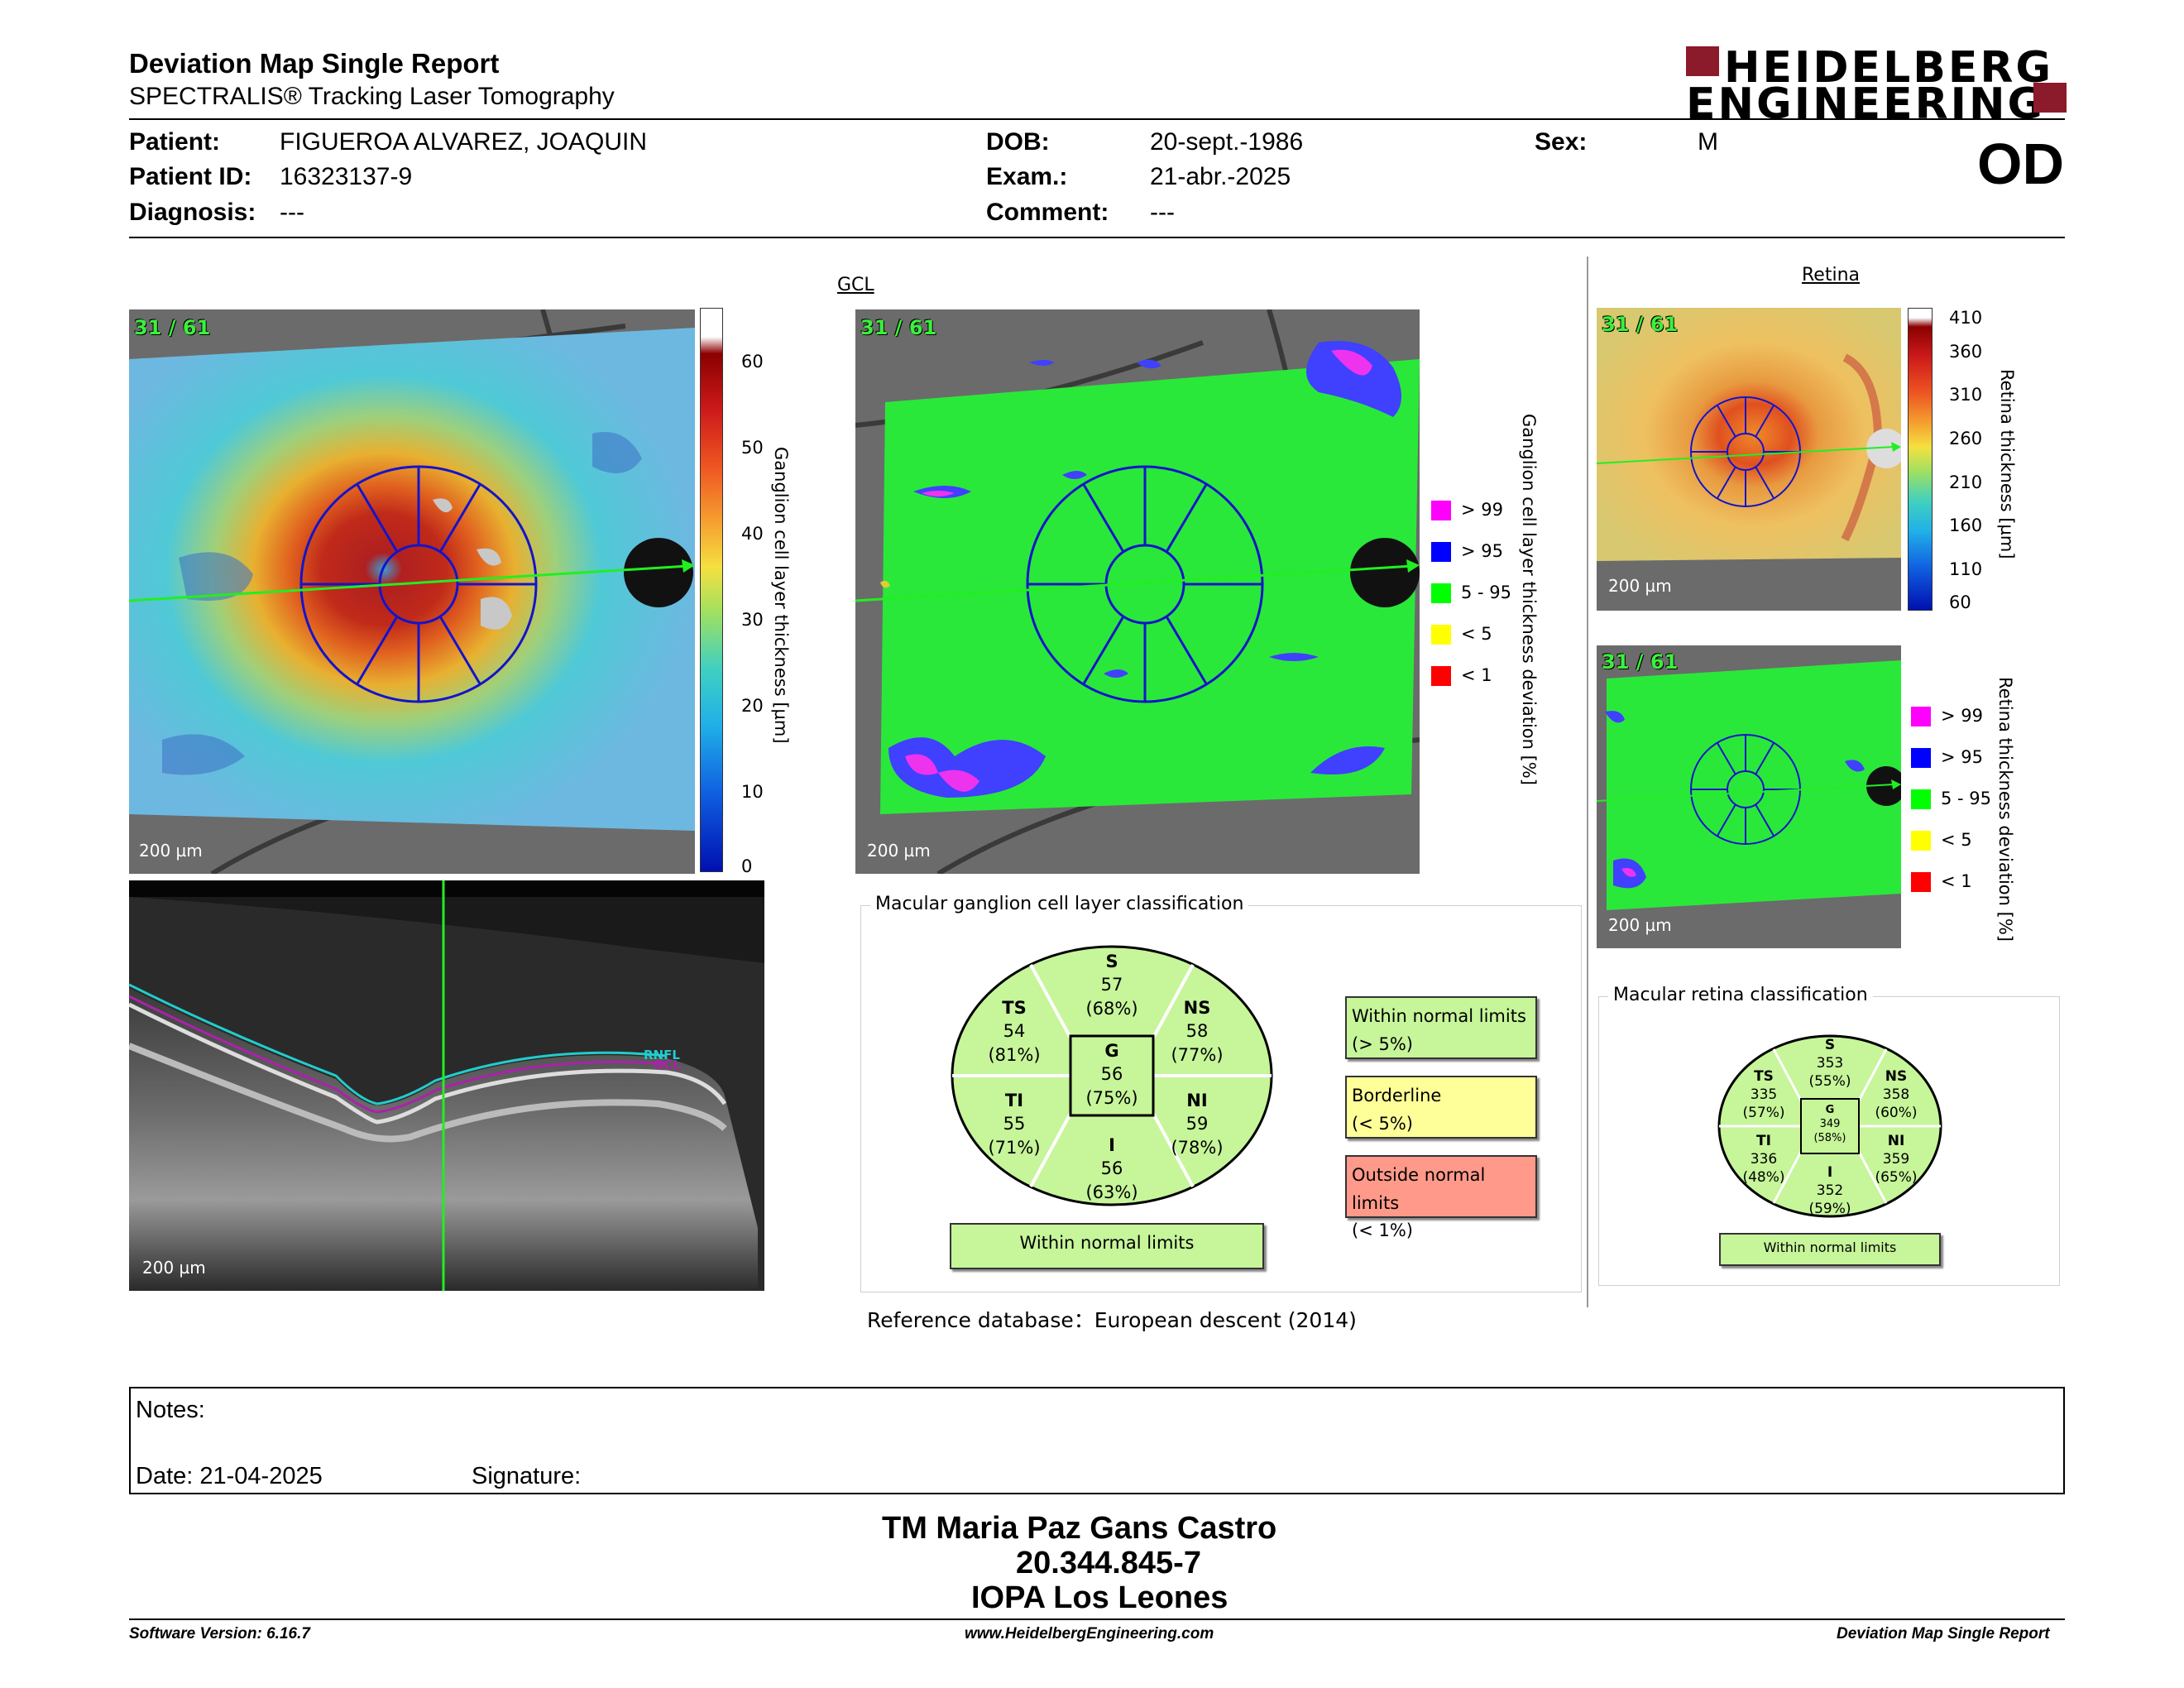 The width and height of the screenshot is (2184, 1688). Describe the element at coordinates (1111, 1168) in the screenshot. I see `gcl-sector-i: I 56 (63%)` at that location.